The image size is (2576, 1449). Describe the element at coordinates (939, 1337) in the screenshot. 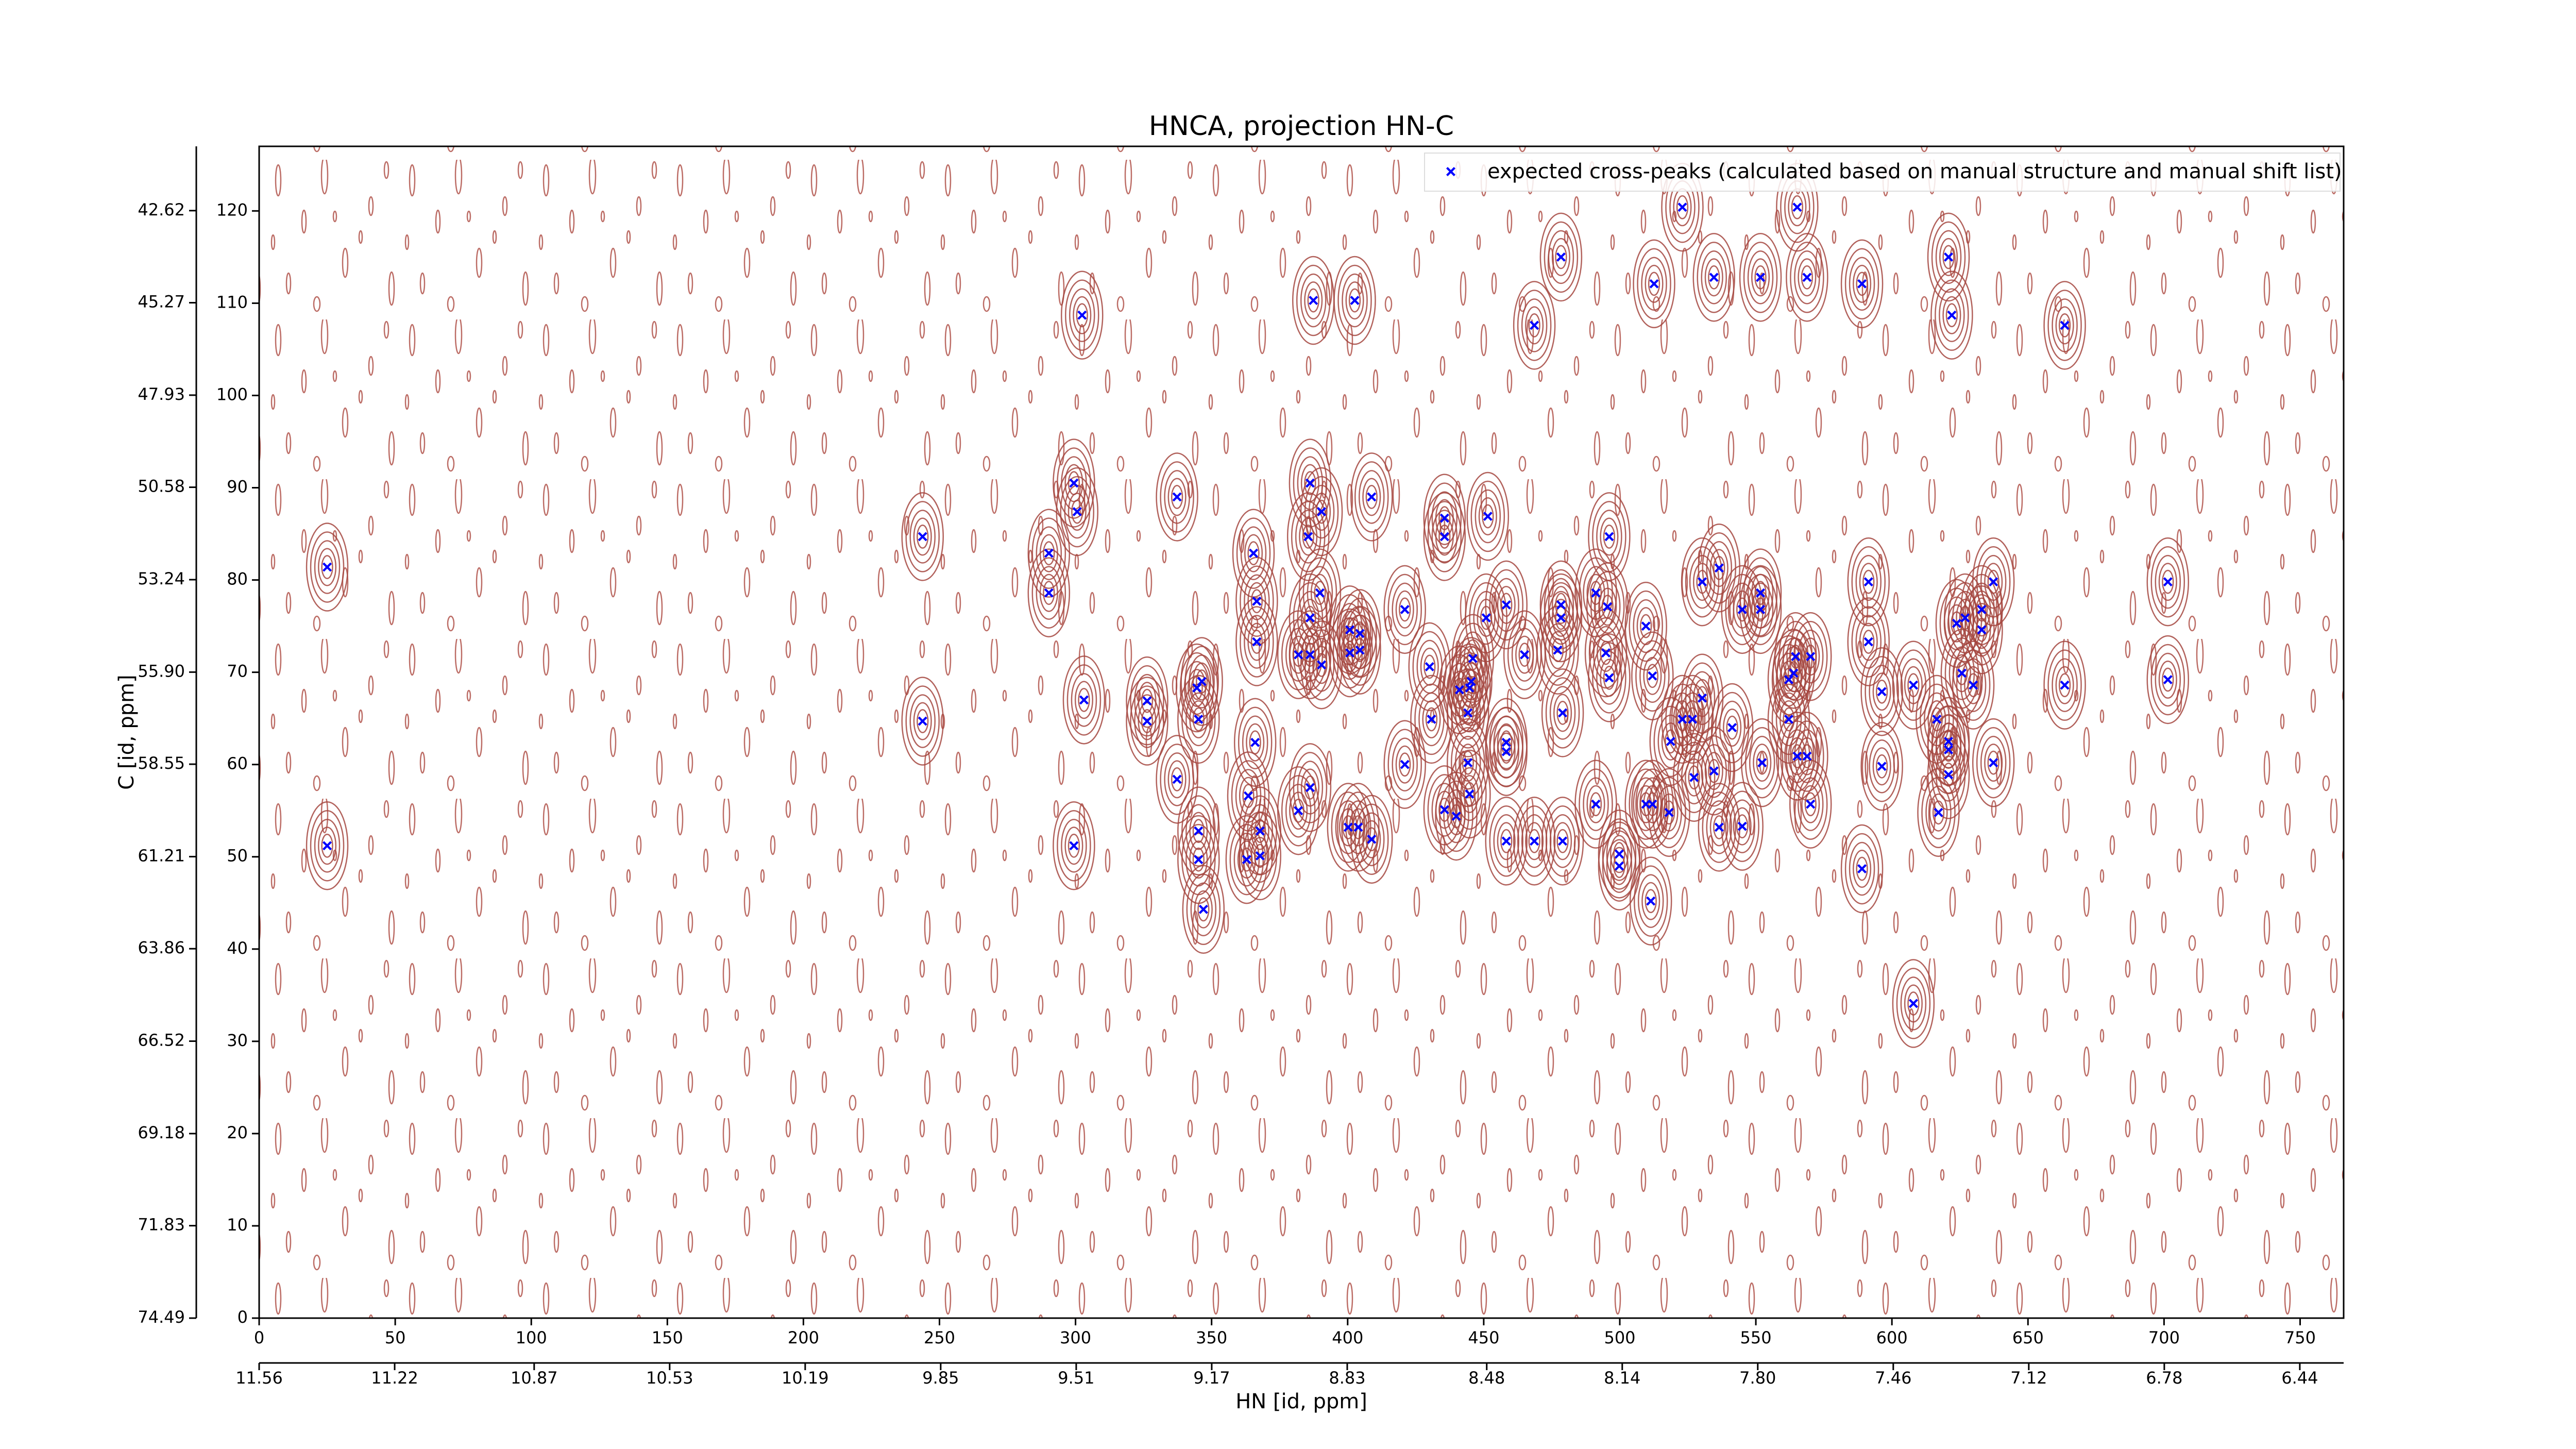

I see `x-tick-label: 250` at that location.